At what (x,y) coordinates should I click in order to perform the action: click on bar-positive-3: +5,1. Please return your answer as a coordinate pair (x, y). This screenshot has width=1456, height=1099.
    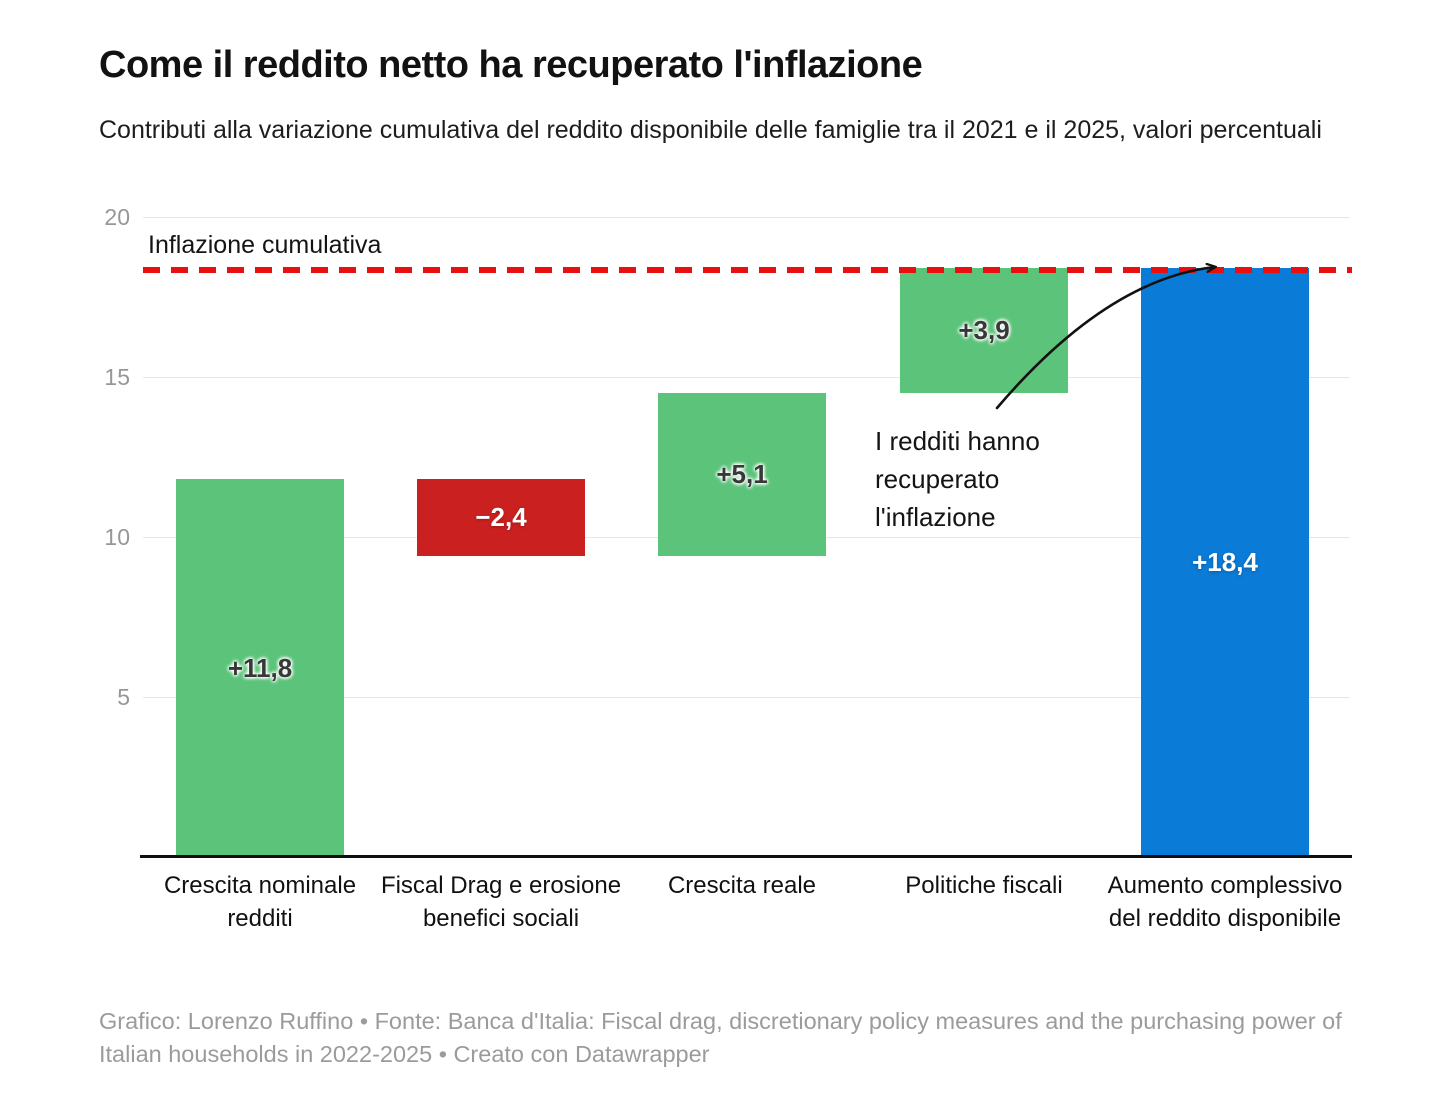
    Looking at the image, I should click on (742, 474).